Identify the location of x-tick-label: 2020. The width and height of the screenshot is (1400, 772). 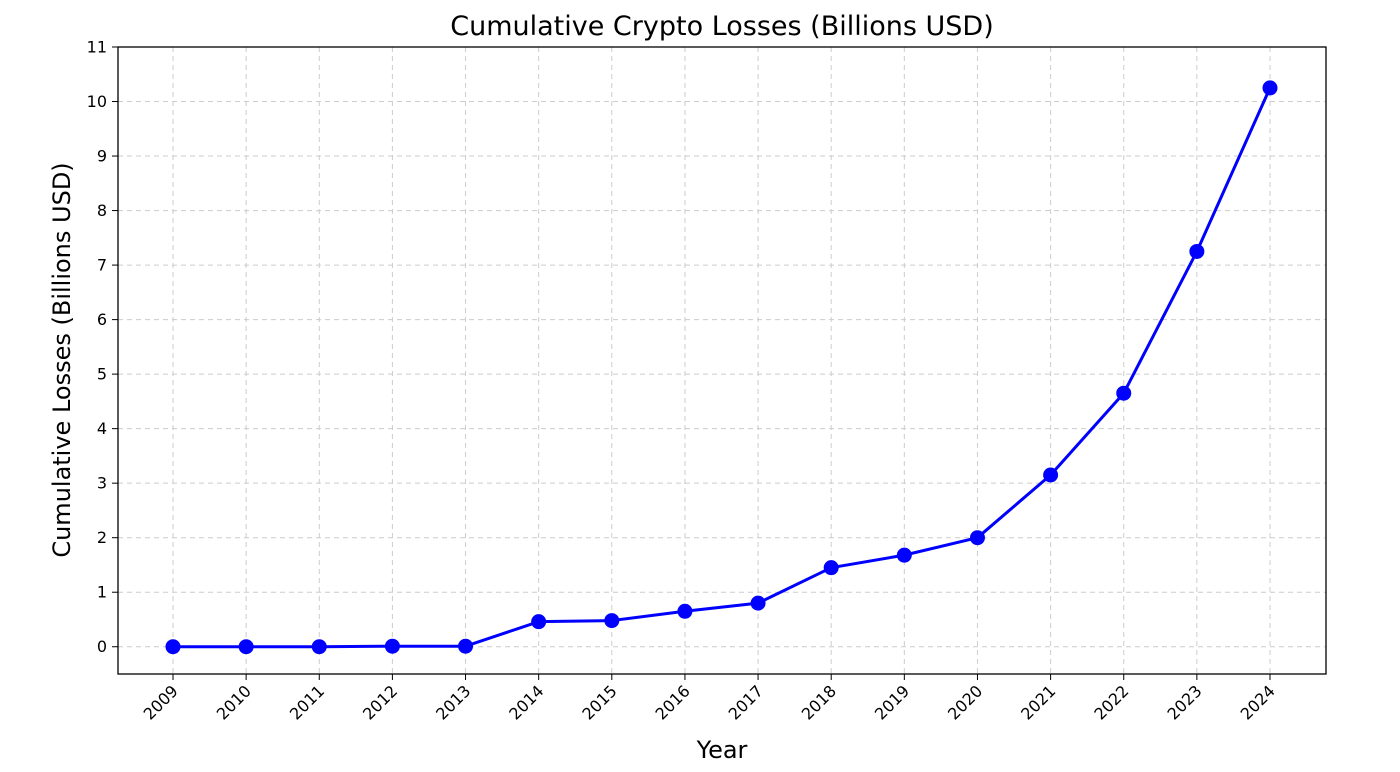
(965, 702).